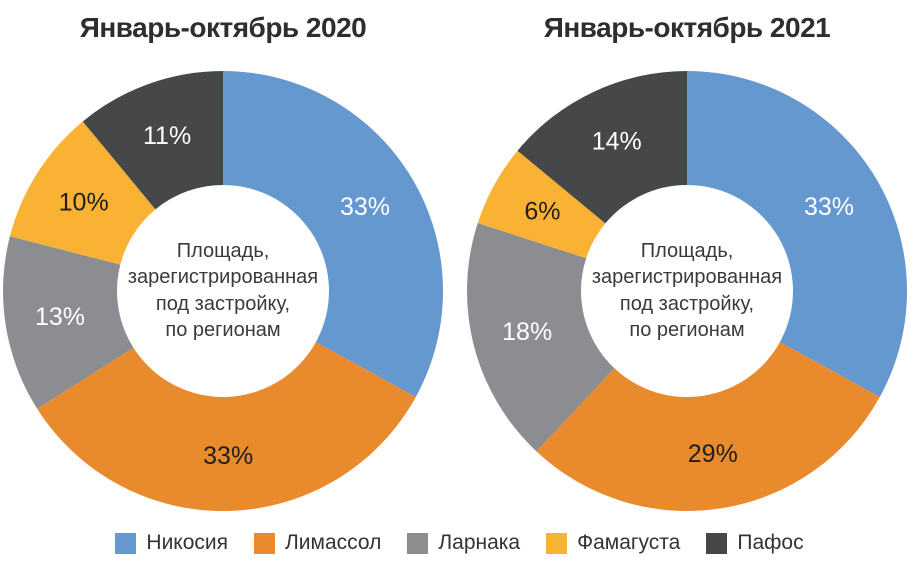 The height and width of the screenshot is (576, 919). I want to click on legend-swatch-nicosia, so click(126, 543).